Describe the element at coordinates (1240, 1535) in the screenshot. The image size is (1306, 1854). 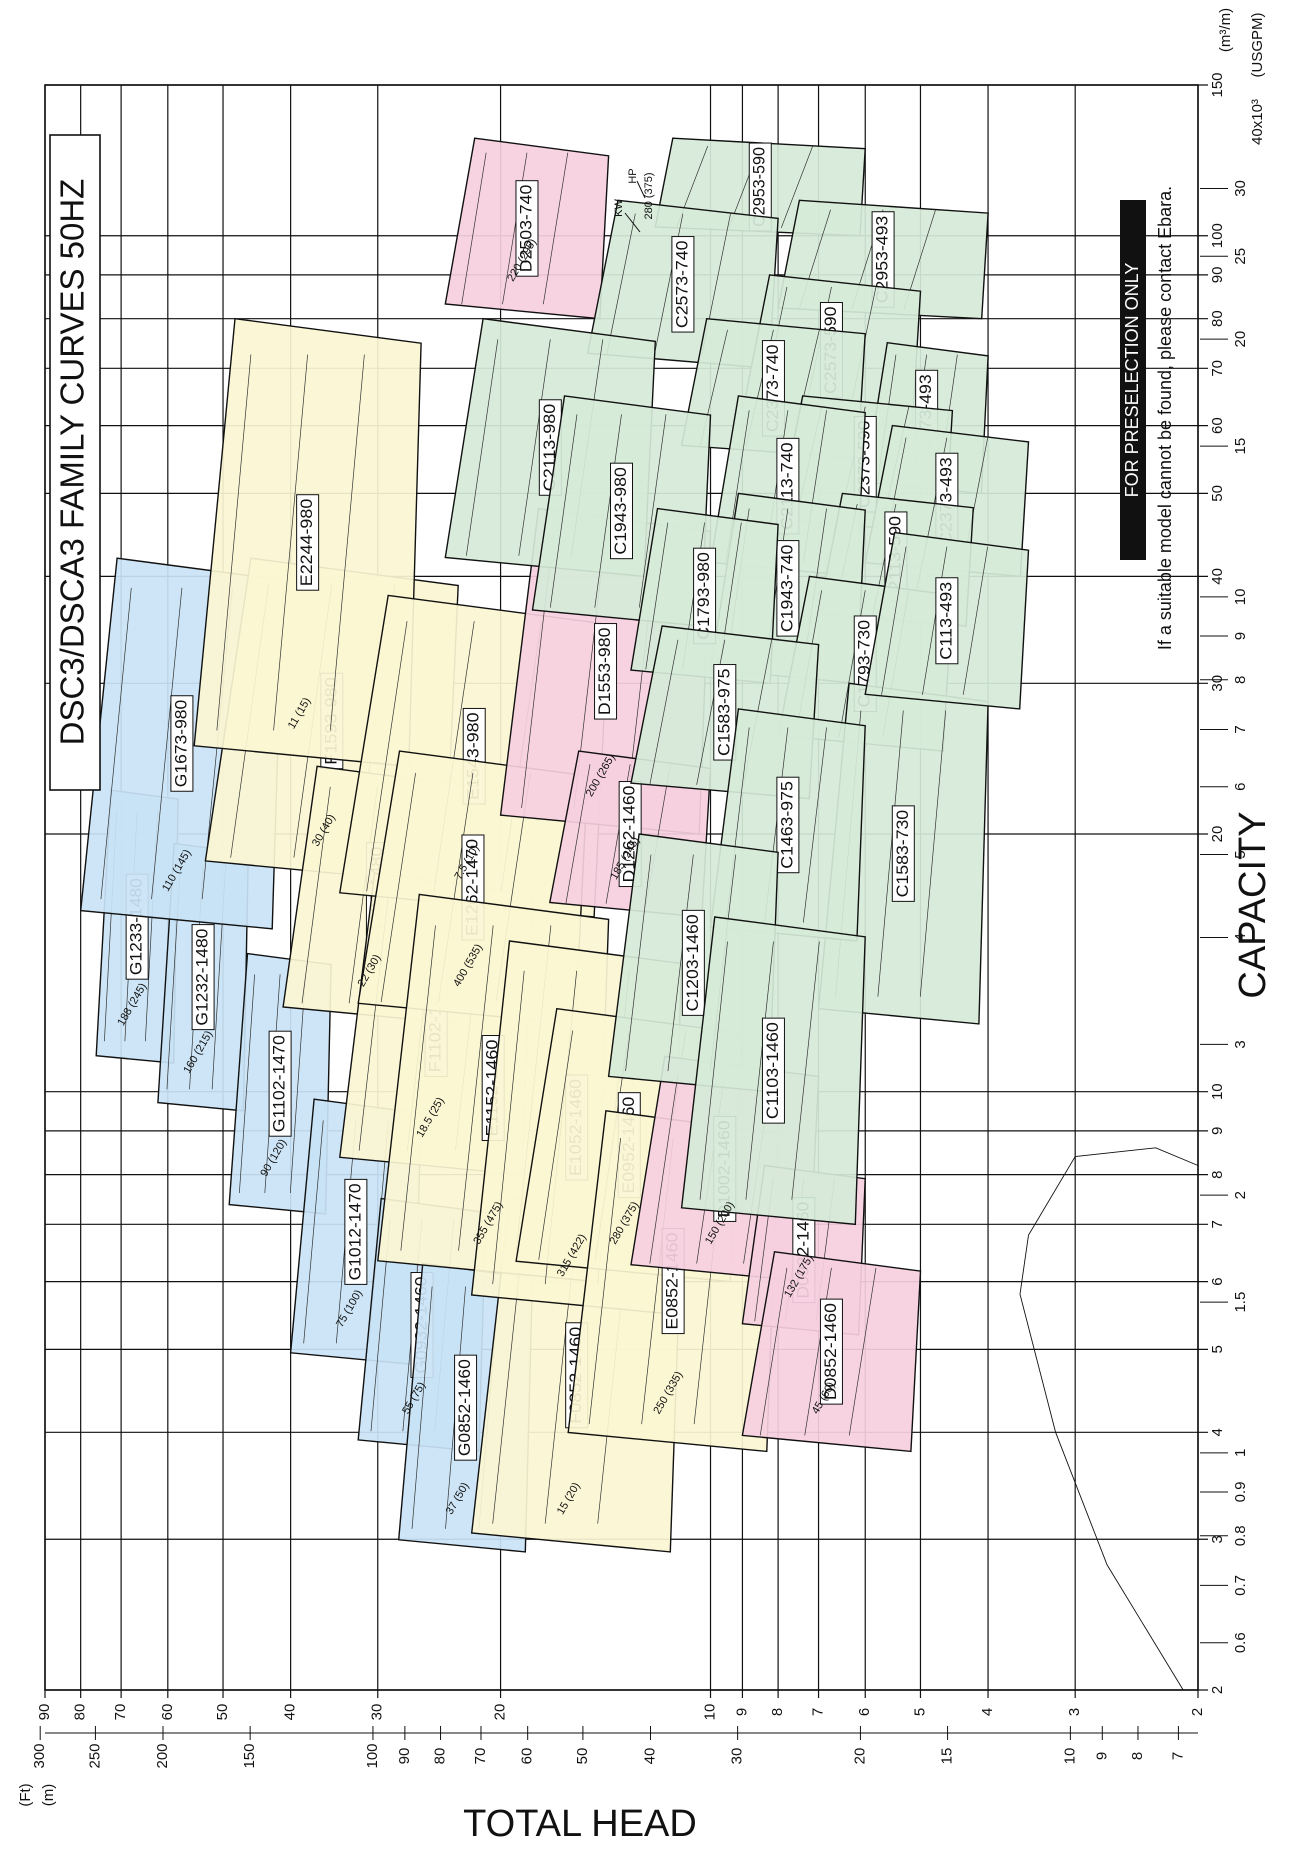
I see `x-secondary-tick-label: 0.8` at that location.